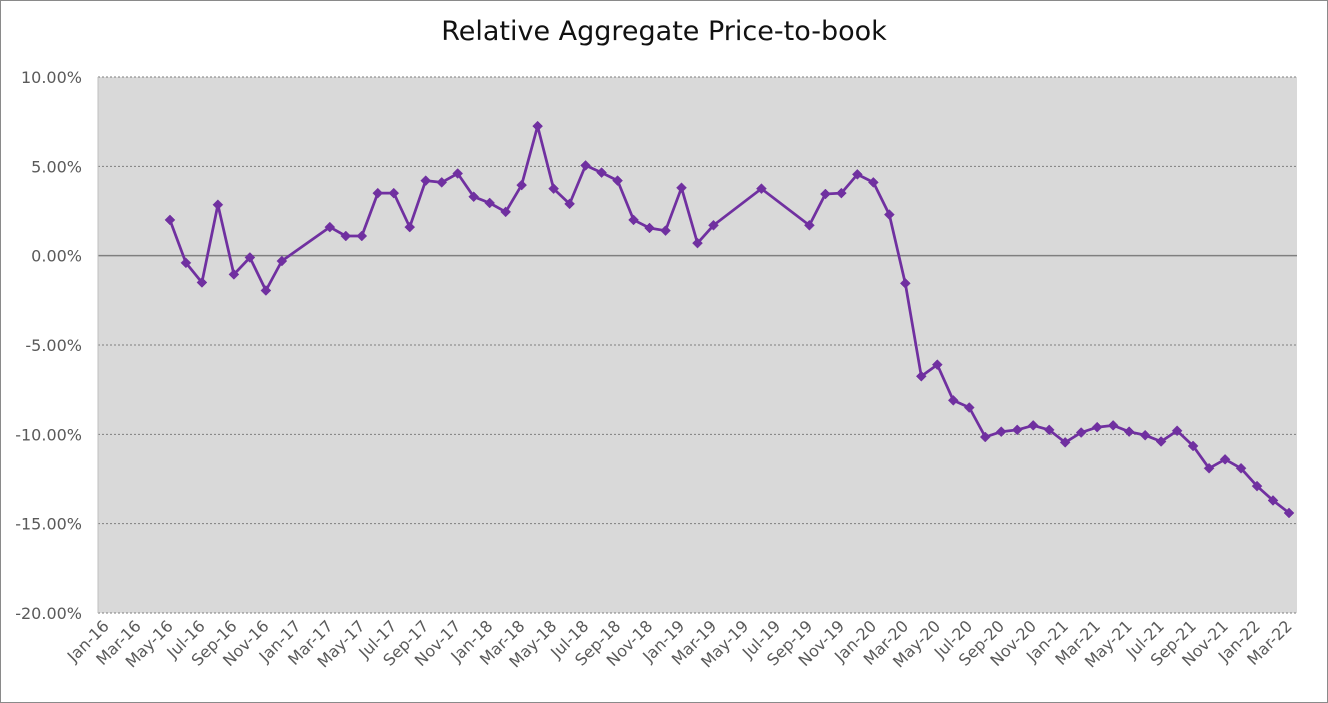 The width and height of the screenshot is (1328, 703). I want to click on y-tick-label: -10.00%, so click(48, 434).